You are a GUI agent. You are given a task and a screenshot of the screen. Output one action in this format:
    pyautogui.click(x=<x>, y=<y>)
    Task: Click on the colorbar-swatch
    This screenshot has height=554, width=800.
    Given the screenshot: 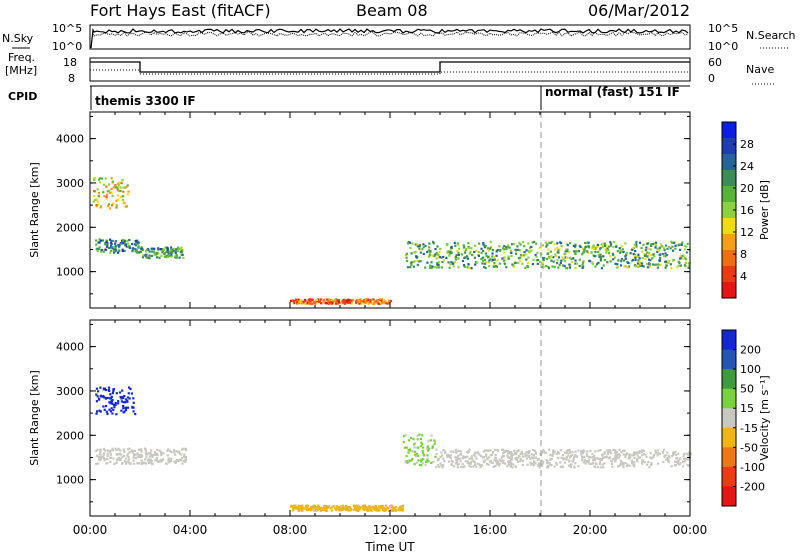 What is the action you would take?
    pyautogui.click(x=729, y=457)
    